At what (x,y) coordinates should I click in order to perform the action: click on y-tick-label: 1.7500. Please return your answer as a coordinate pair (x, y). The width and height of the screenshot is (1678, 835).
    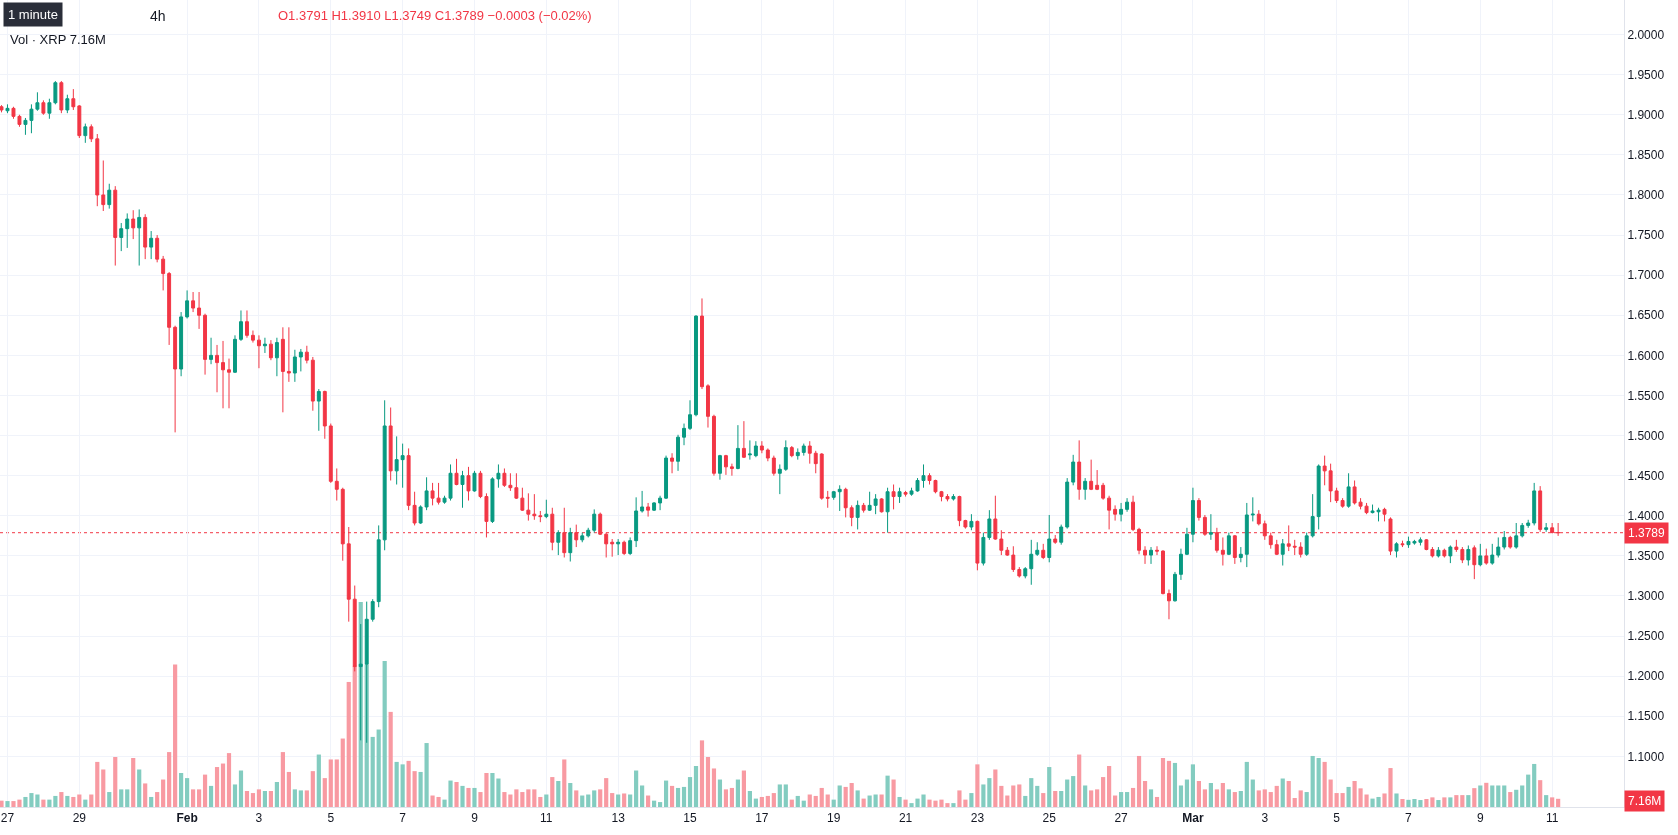
    Looking at the image, I should click on (1646, 235).